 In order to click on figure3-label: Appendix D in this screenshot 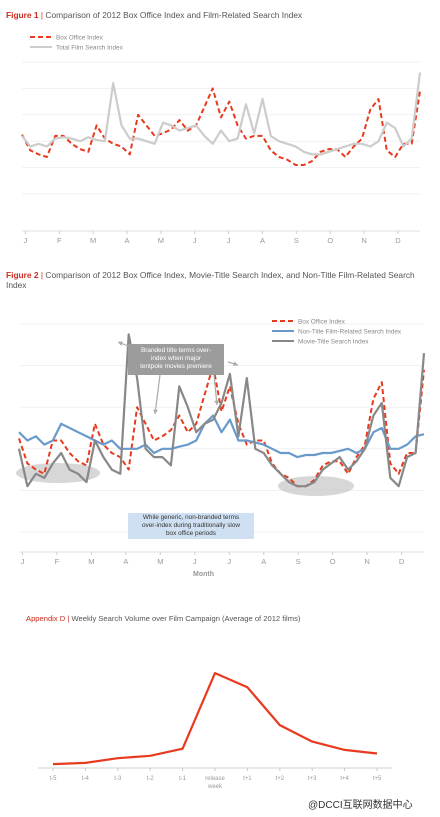, I will do `click(46, 618)`.